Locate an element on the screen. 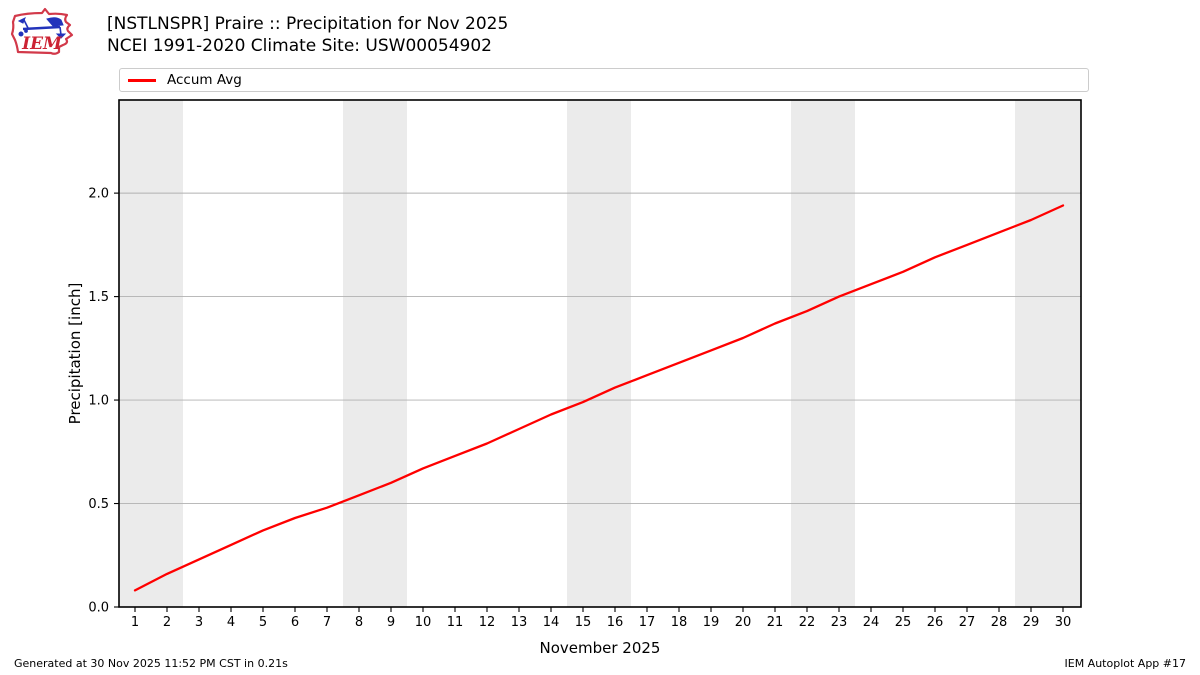 The width and height of the screenshot is (1200, 675). y-tick-label: 2.0 is located at coordinates (98, 194).